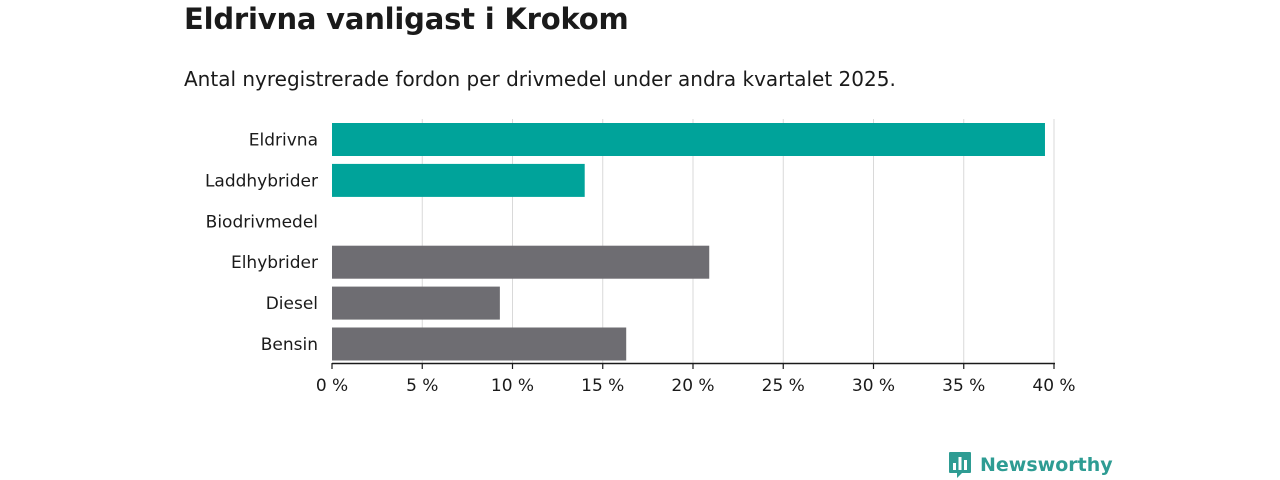  I want to click on x-tick-label: 25 %, so click(783, 386).